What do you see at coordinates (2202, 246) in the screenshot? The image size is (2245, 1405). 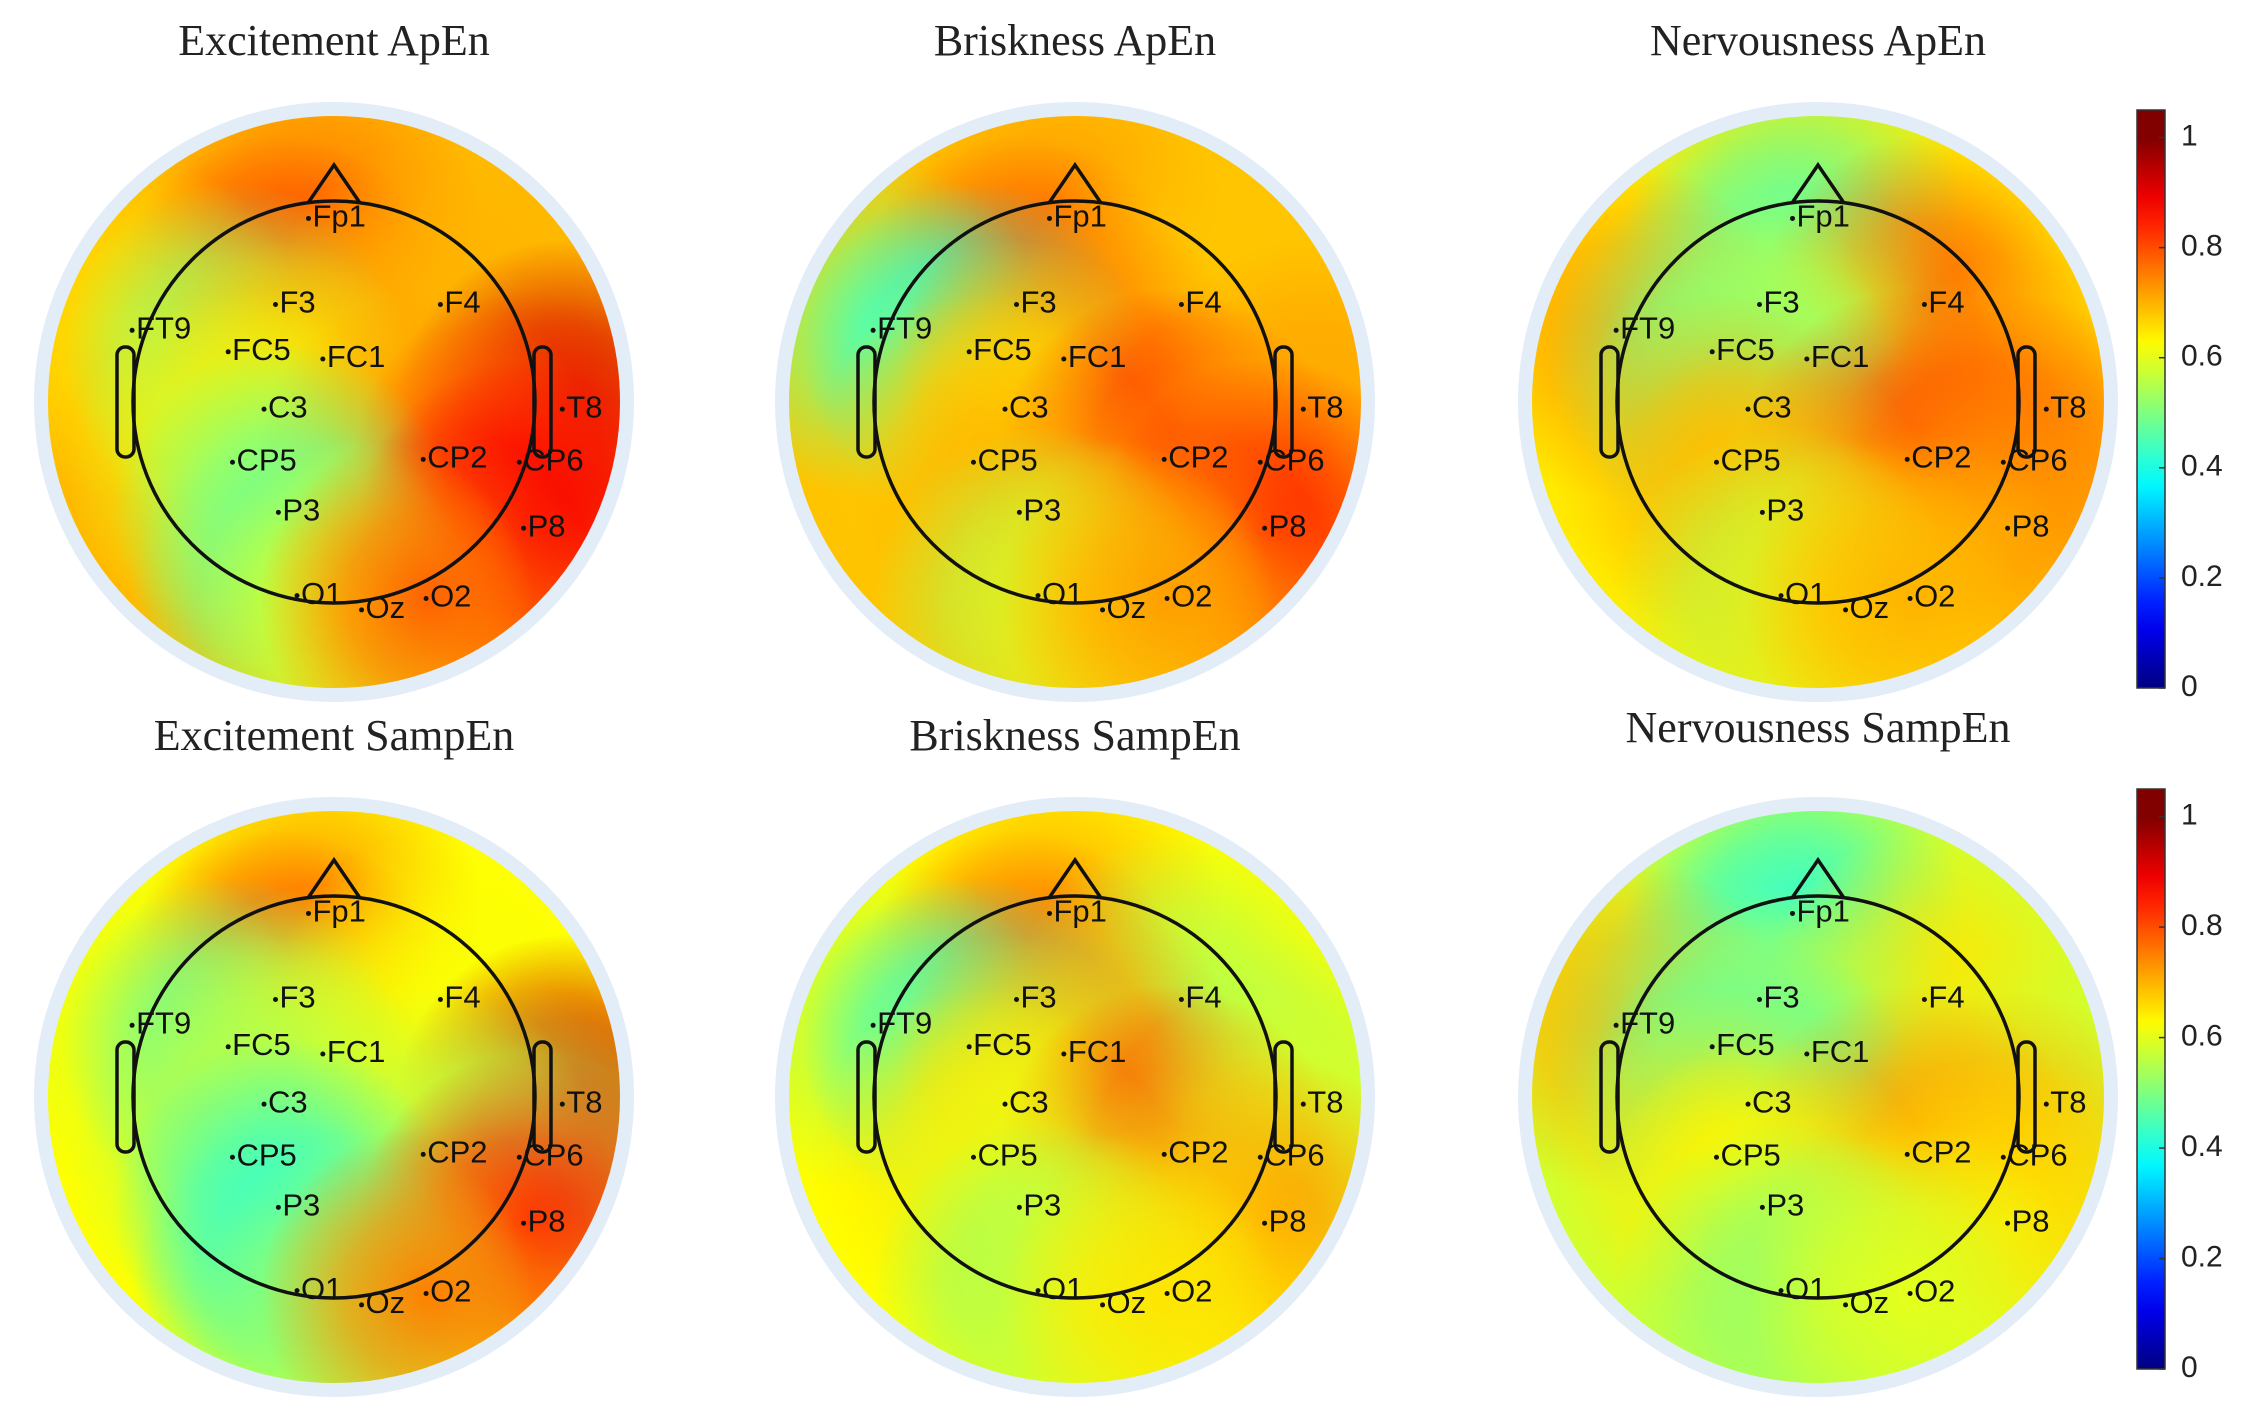 I see `colorbar-tick-label: 0.8` at bounding box center [2202, 246].